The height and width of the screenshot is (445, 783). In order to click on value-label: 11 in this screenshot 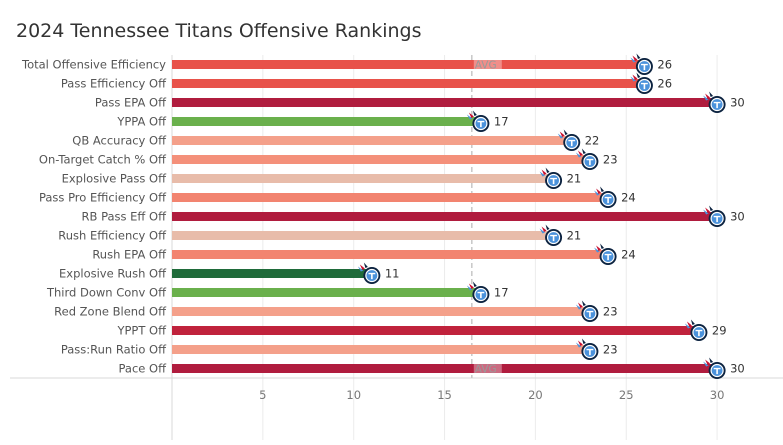, I will do `click(392, 274)`.